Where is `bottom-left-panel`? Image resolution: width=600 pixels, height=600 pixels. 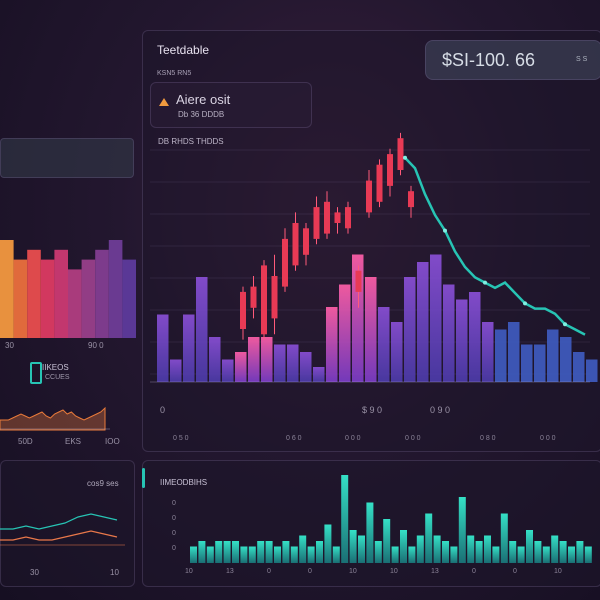
bottom-left-panel is located at coordinates (67, 523).